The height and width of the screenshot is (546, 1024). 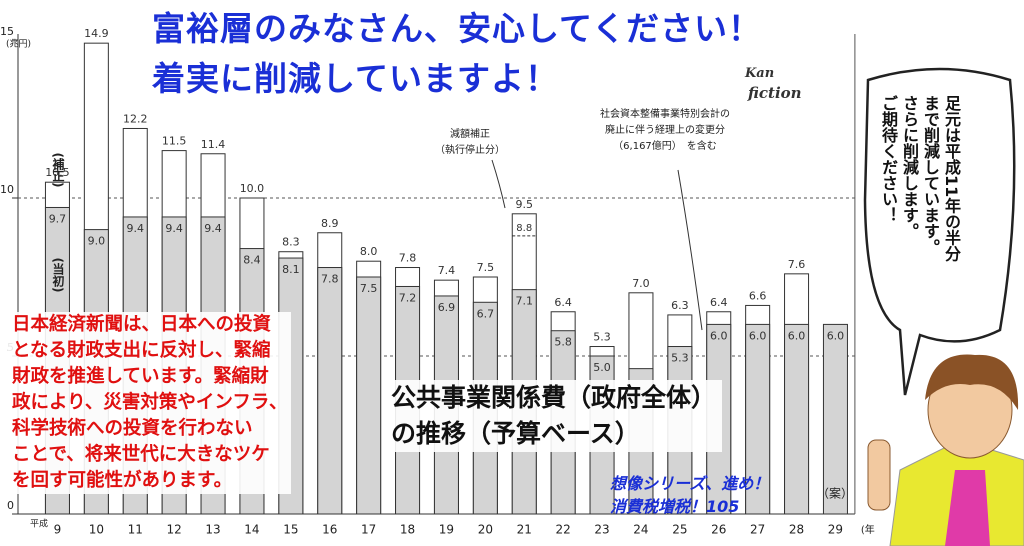 I want to click on speech-line: 足元は平成11年の半分, so click(x=951, y=178).